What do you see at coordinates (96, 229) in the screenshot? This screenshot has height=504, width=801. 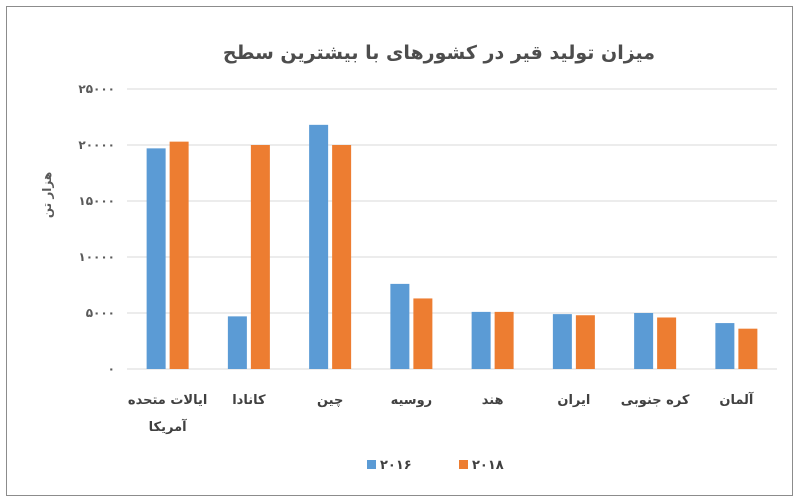 I see `y-axis-ticks: ۰ ۵۰۰۰ ۱۰۰۰۰ ۱۵۰۰۰ ۲۰۰۰۰ ۲۵۰۰۰` at bounding box center [96, 229].